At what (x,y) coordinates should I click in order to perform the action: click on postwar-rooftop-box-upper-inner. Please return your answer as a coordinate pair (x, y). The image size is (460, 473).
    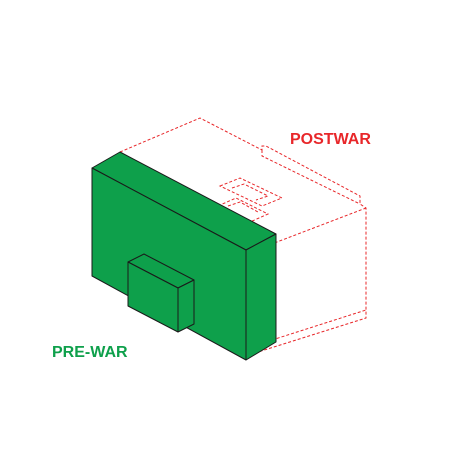
    Looking at the image, I should click on (250, 192).